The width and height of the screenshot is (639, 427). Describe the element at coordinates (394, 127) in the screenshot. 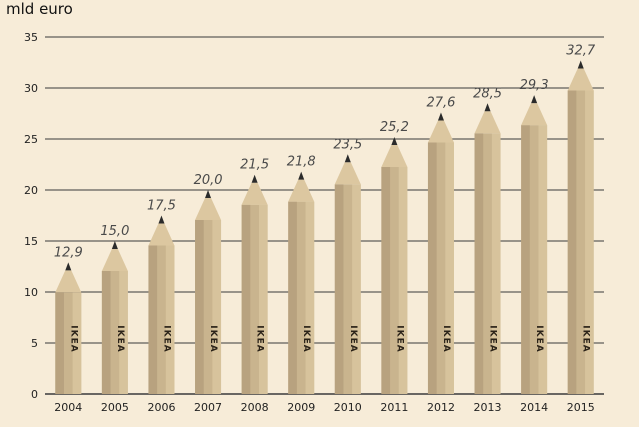

I see `data-label: 25,2` at that location.